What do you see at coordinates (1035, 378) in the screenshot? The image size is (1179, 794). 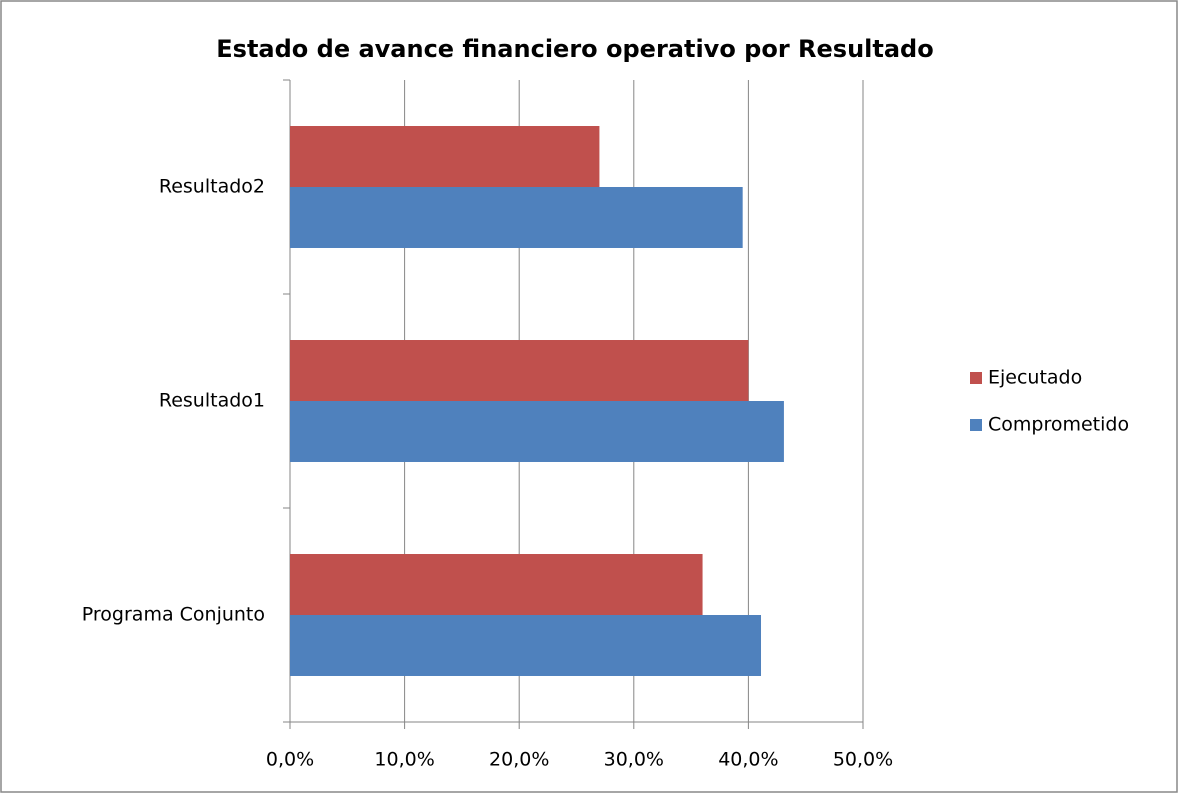 I see `legend-label: Ejecutado` at bounding box center [1035, 378].